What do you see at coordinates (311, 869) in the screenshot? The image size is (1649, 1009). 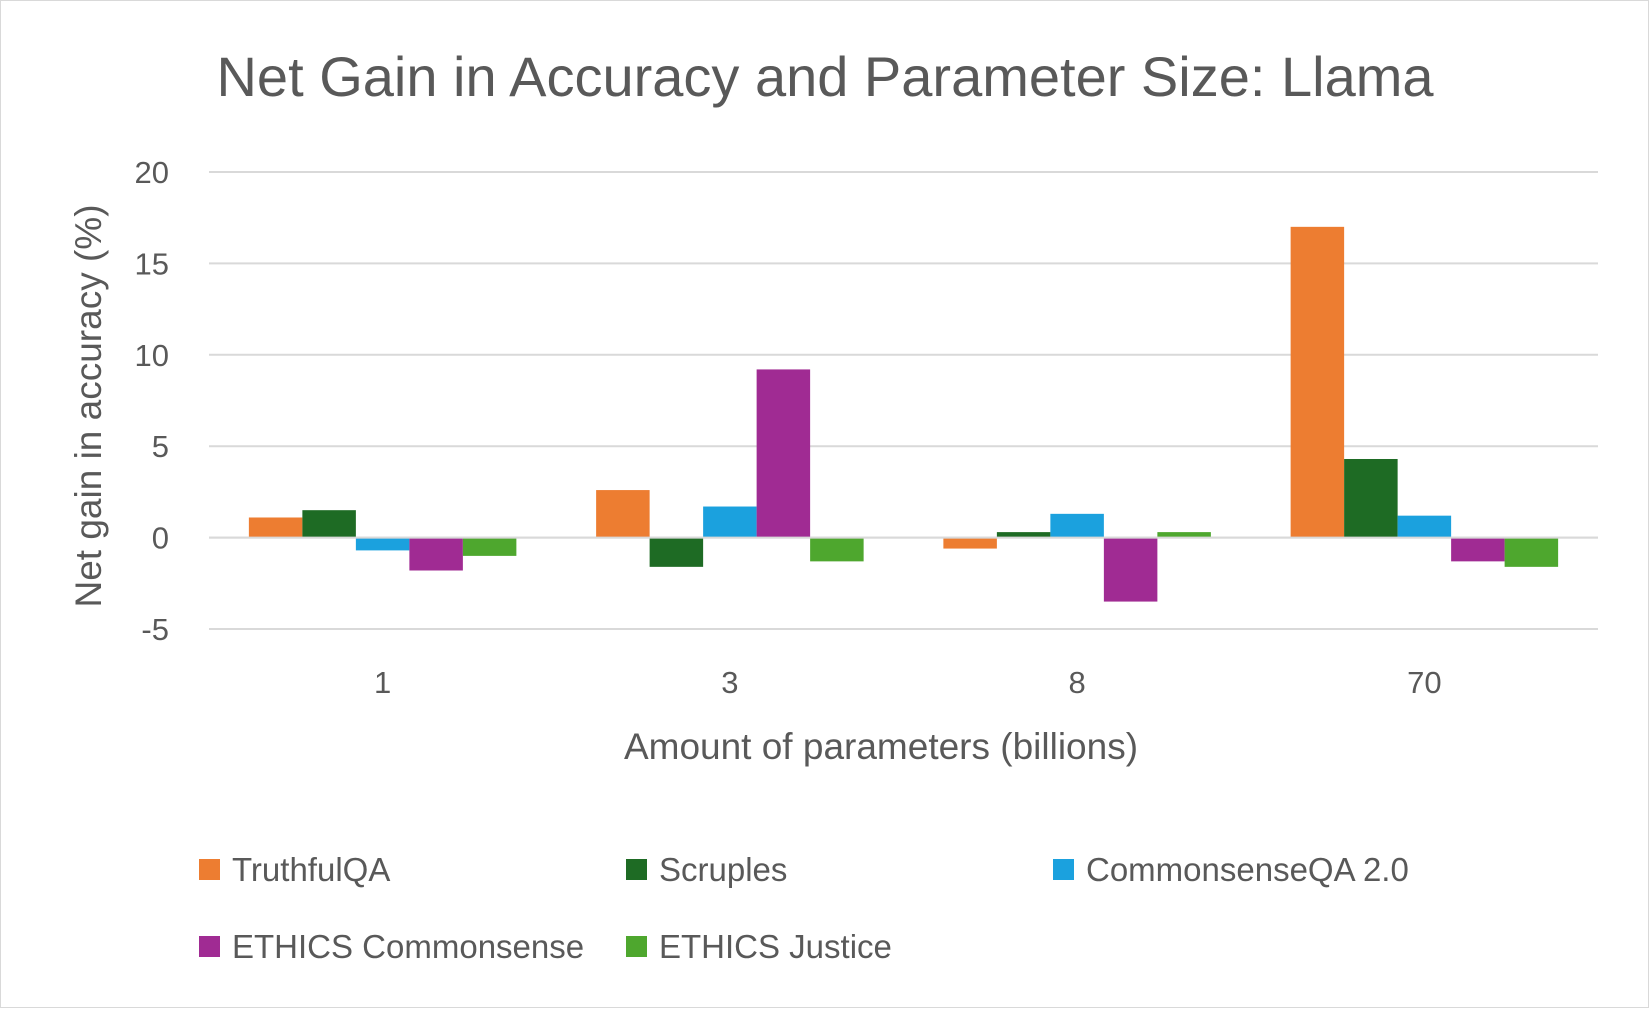 I see `legend-label: TruthfulQA` at bounding box center [311, 869].